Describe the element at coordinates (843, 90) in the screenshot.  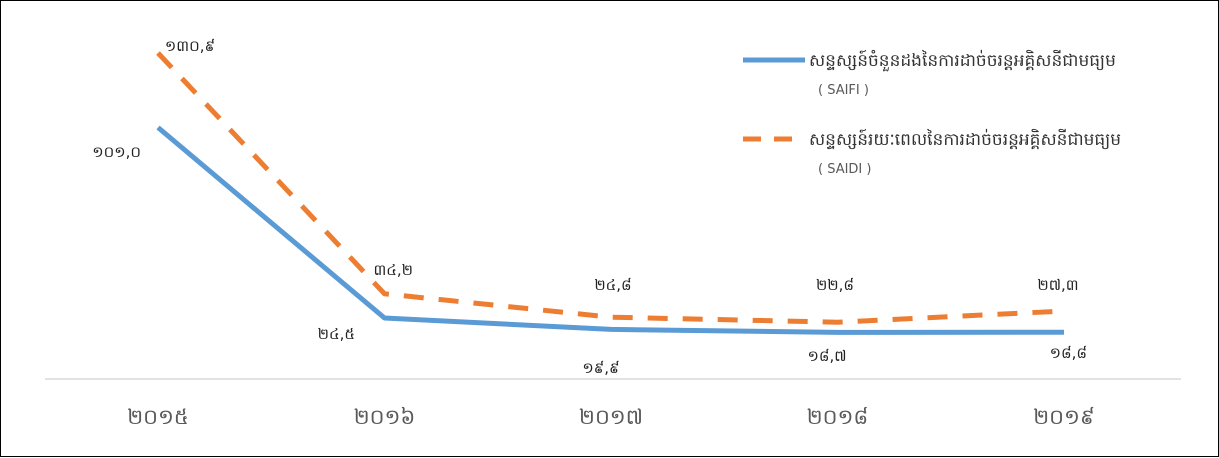
I see `legend-abbr: ( SAIFI )` at that location.